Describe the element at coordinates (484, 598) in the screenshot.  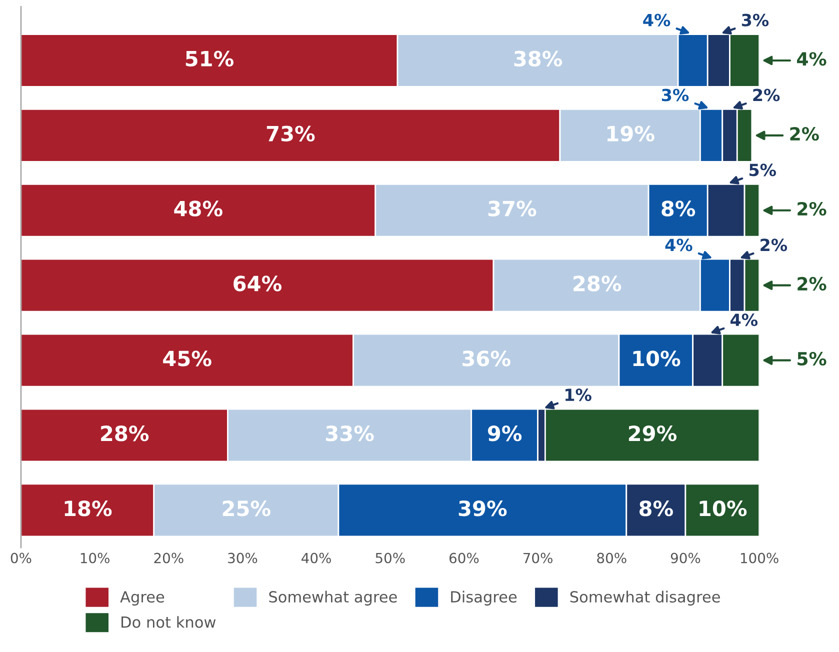
I see `legend-label: Disagree` at that location.